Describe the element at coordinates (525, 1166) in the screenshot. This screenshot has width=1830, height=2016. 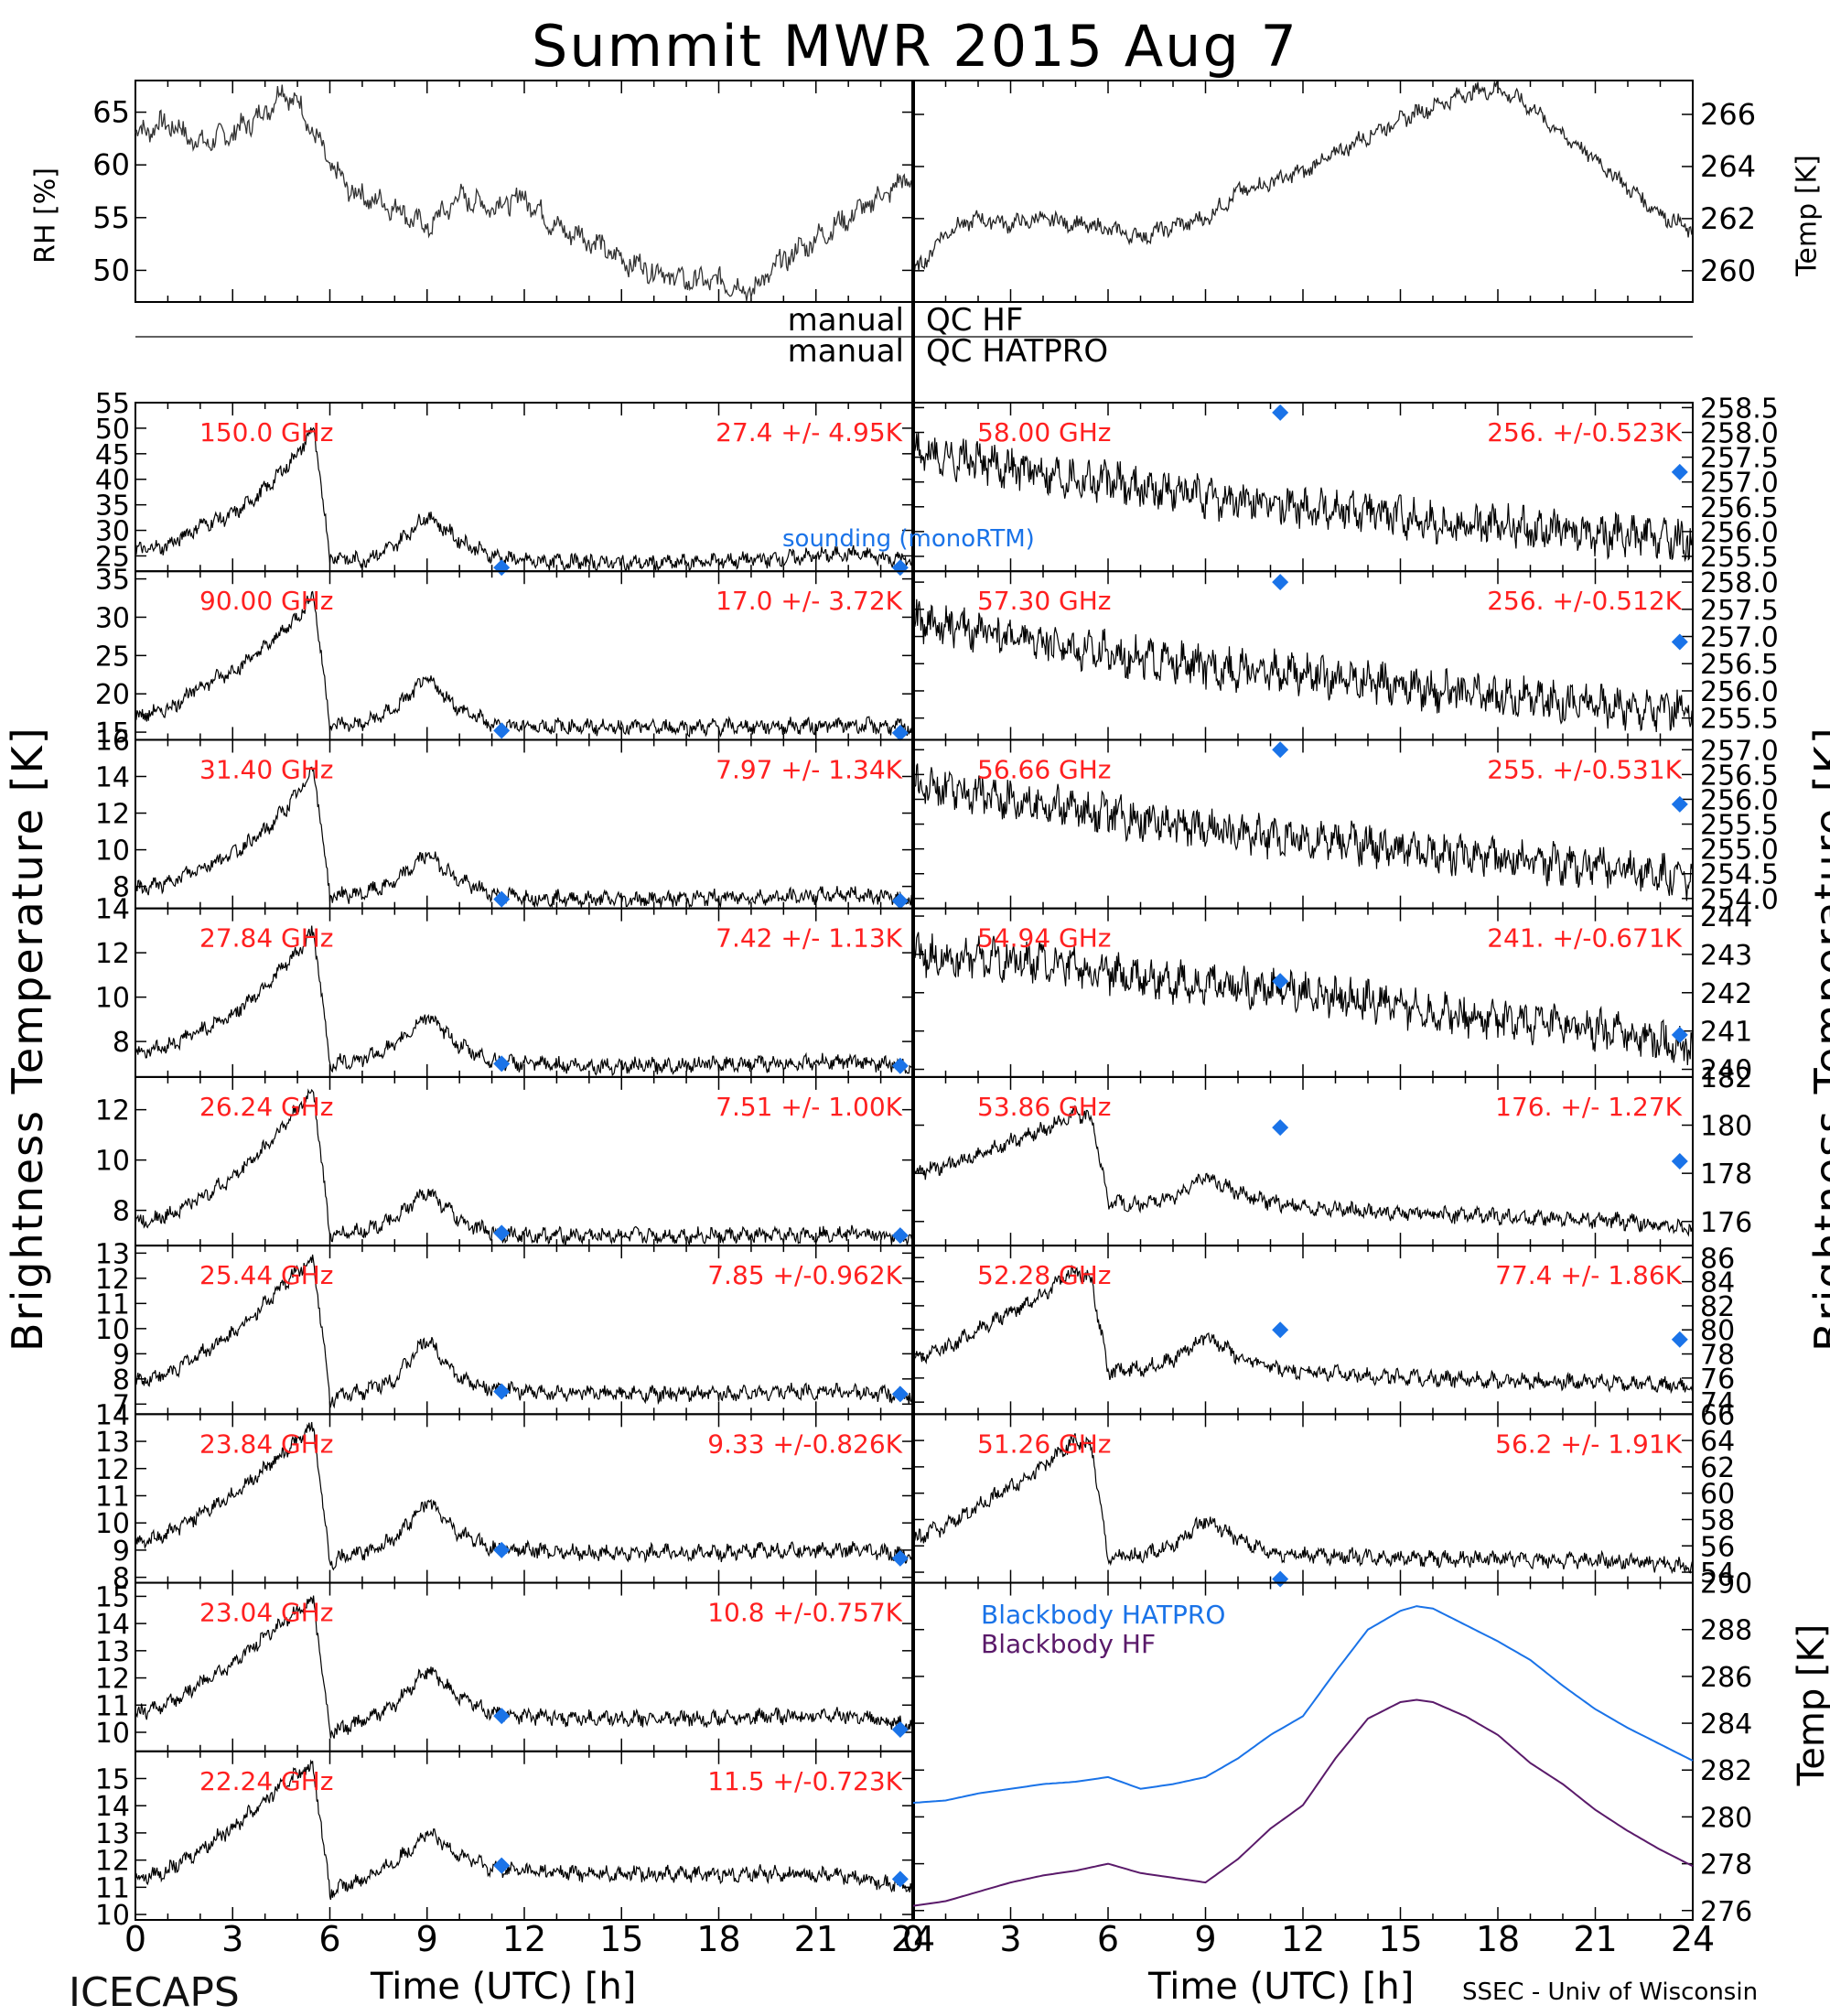
I see `bt-panel-left-4-trace` at that location.